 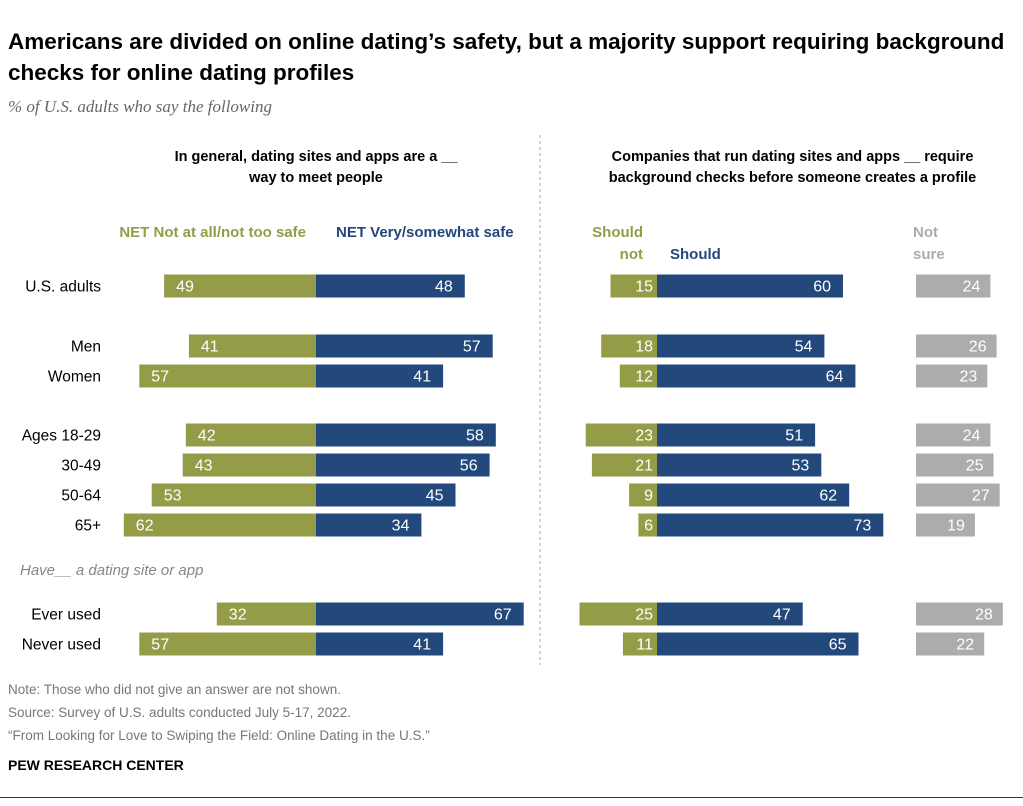 What do you see at coordinates (984, 615) in the screenshot?
I see `value-not-sure: 28` at bounding box center [984, 615].